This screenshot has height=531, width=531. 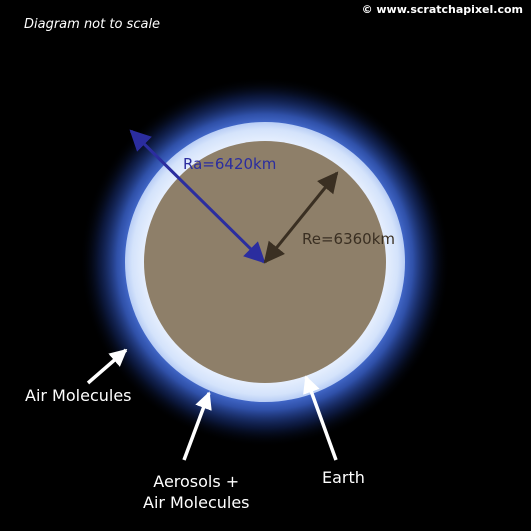 I want to click on atmosphere-radius-arrow, so click(x=197, y=196).